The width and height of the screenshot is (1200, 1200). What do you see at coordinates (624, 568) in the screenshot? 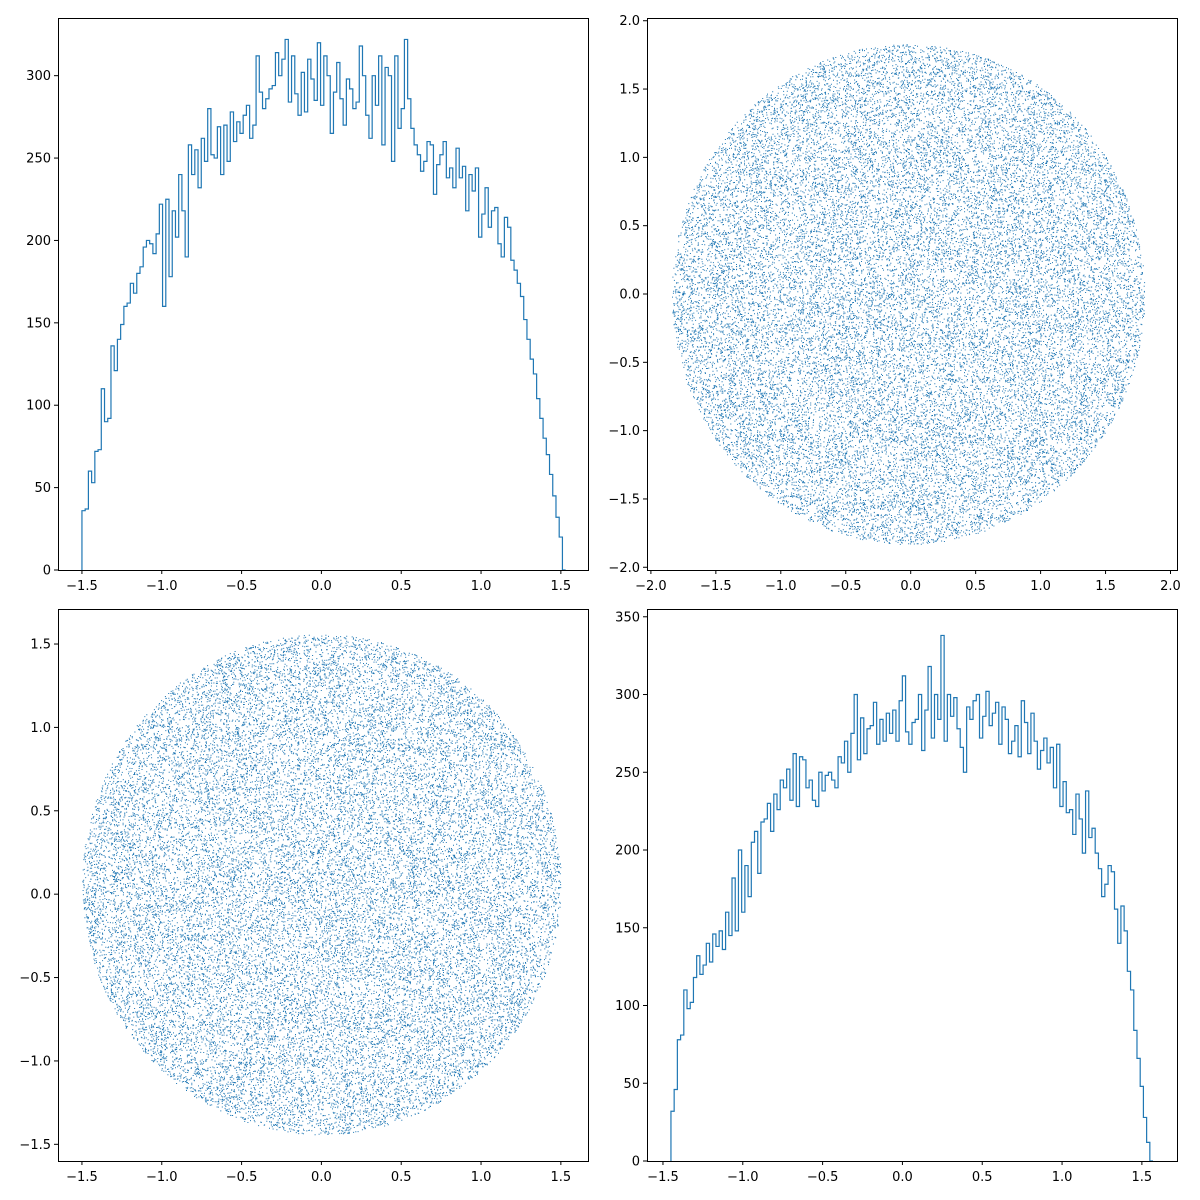
I see `y-tick-label: −2.0` at bounding box center [624, 568].